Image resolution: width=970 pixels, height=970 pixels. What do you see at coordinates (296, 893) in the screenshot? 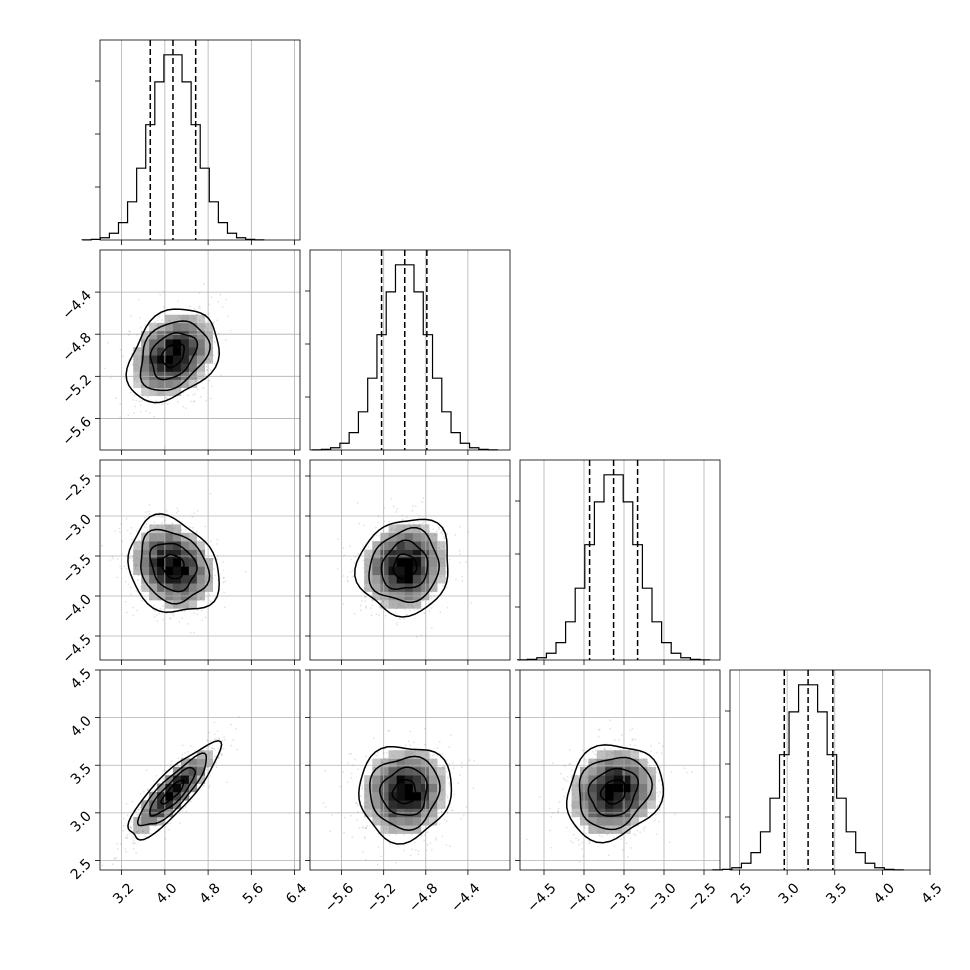
I see `x-tick-label: 6.4` at bounding box center [296, 893].